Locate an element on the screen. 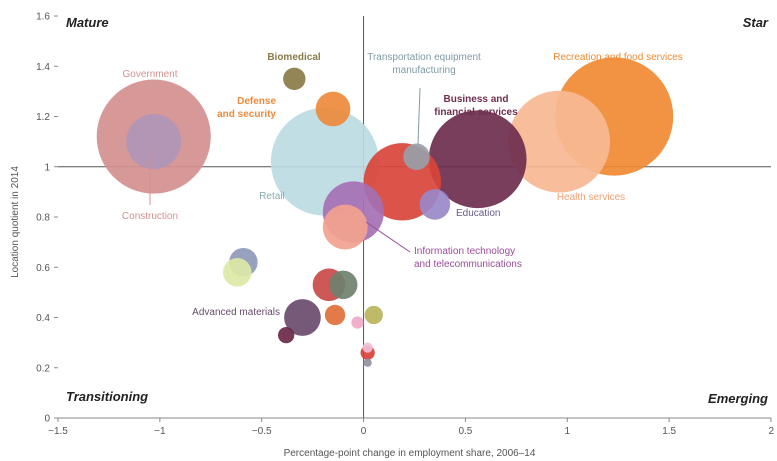 The width and height of the screenshot is (777, 461). quadrant-label-star: Star is located at coordinates (756, 22).